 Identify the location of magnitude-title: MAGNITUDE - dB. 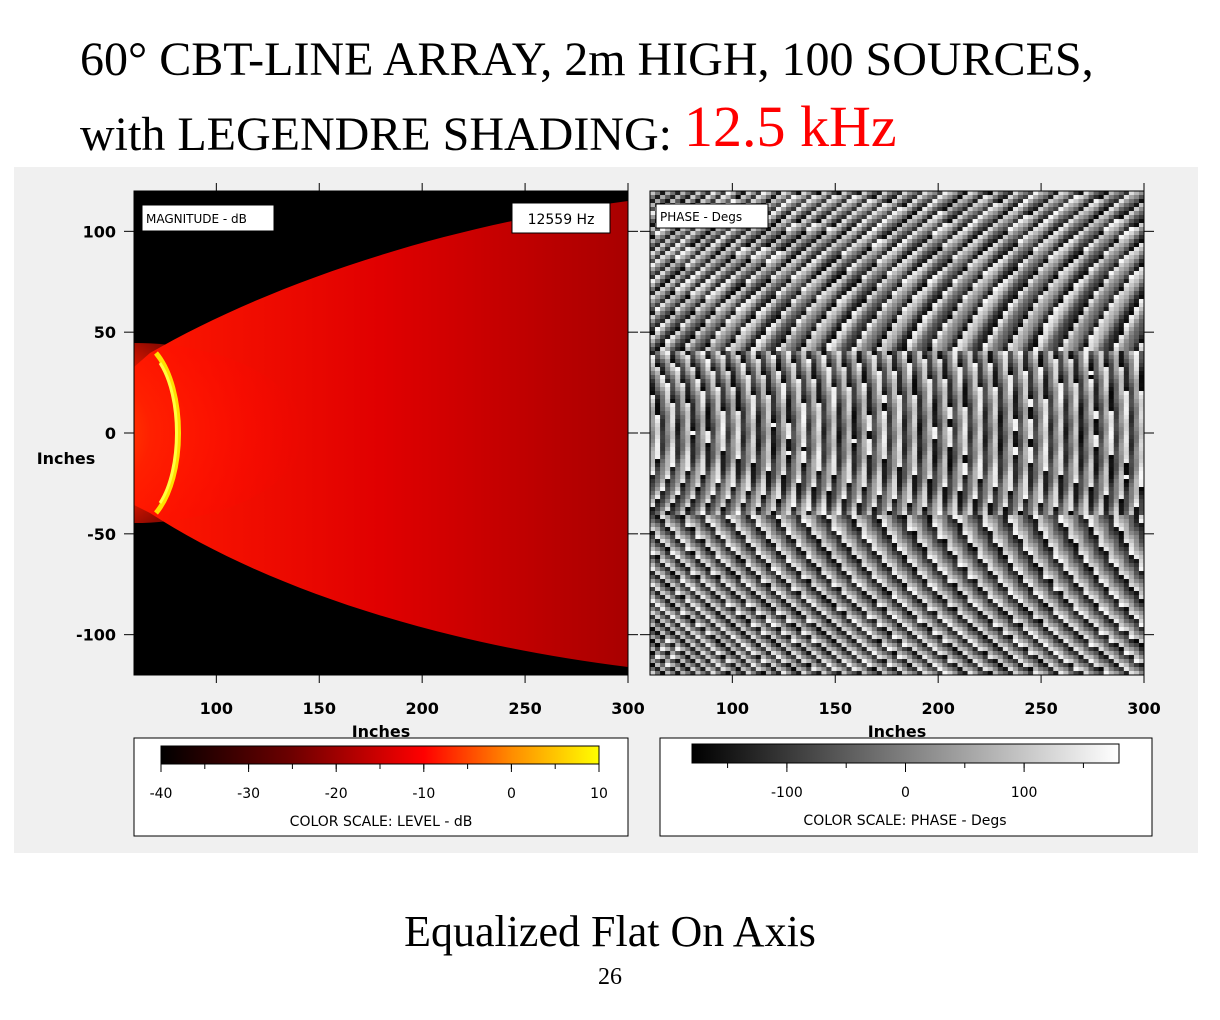
(196, 219).